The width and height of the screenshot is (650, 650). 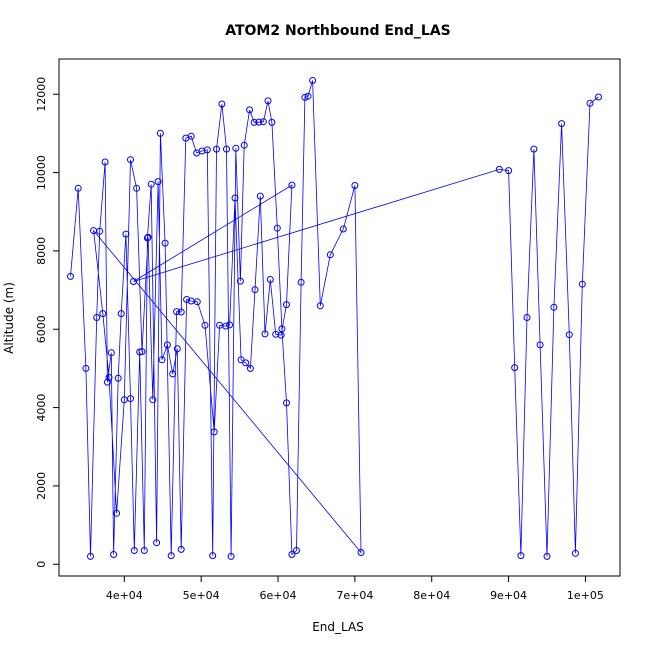 I want to click on y-tick-label: 2000, so click(x=41, y=486).